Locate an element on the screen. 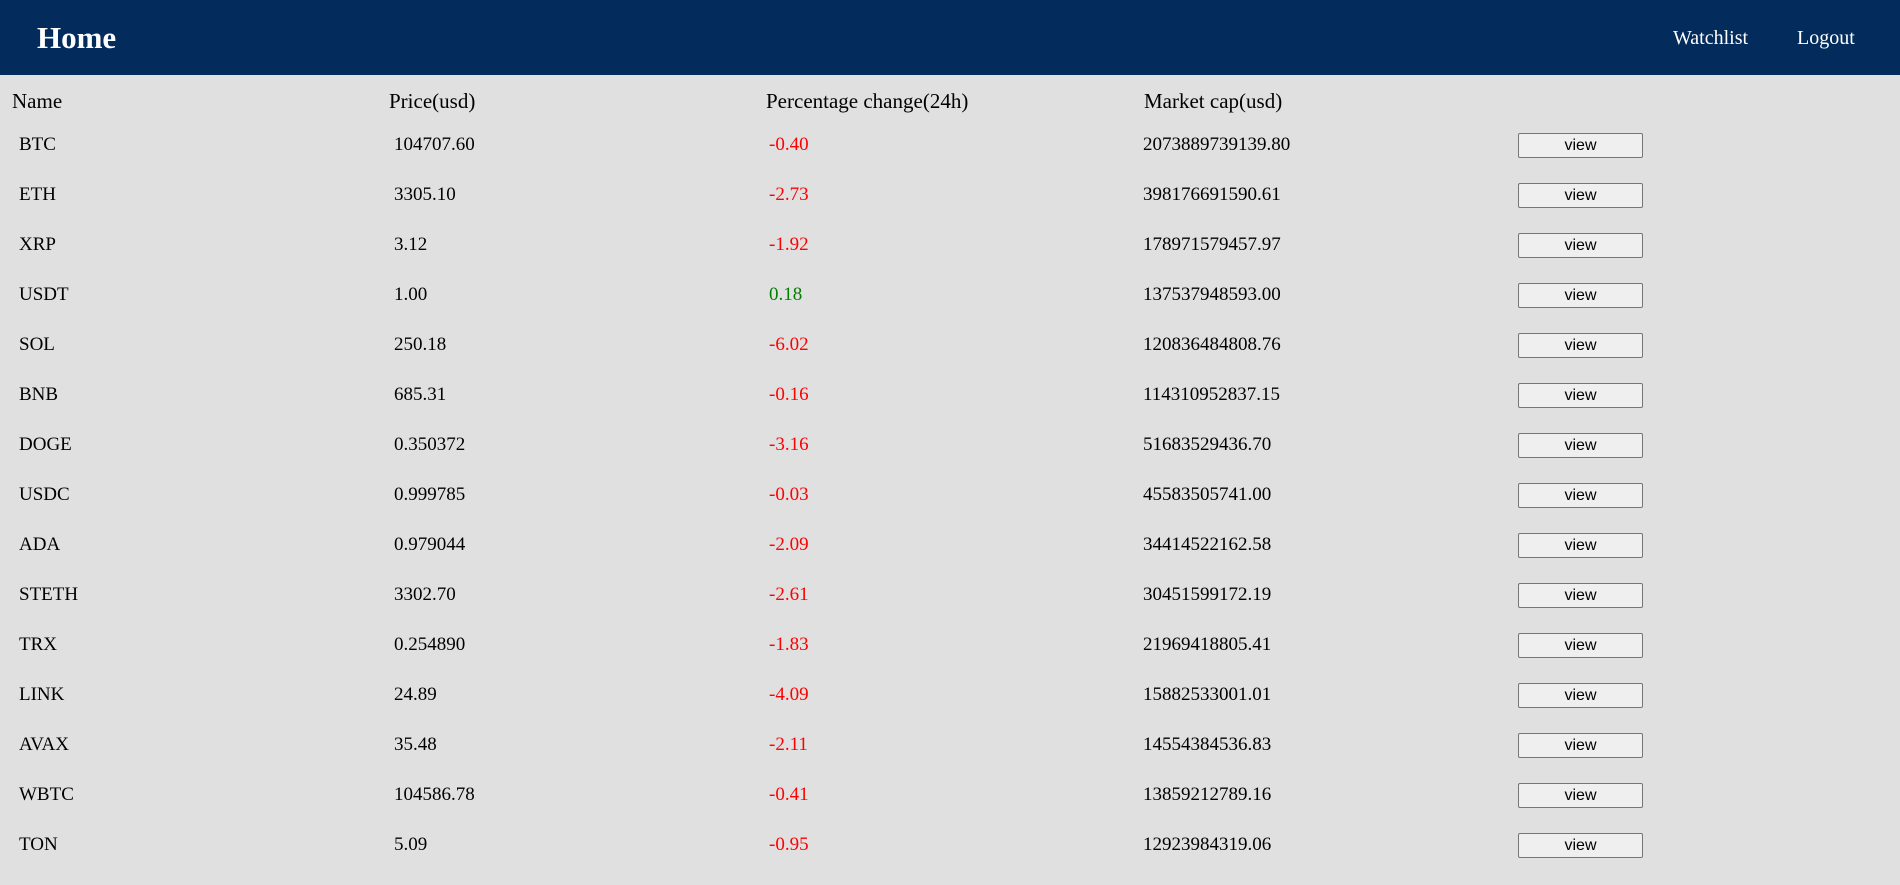  coin-name: USDT is located at coordinates (44, 294).